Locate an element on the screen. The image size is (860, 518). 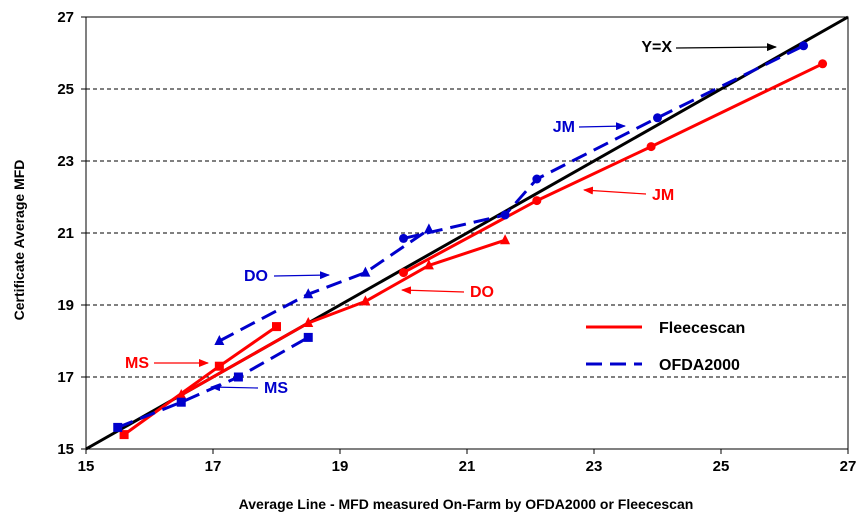
x-tick-label: 15 is located at coordinates (86, 466).